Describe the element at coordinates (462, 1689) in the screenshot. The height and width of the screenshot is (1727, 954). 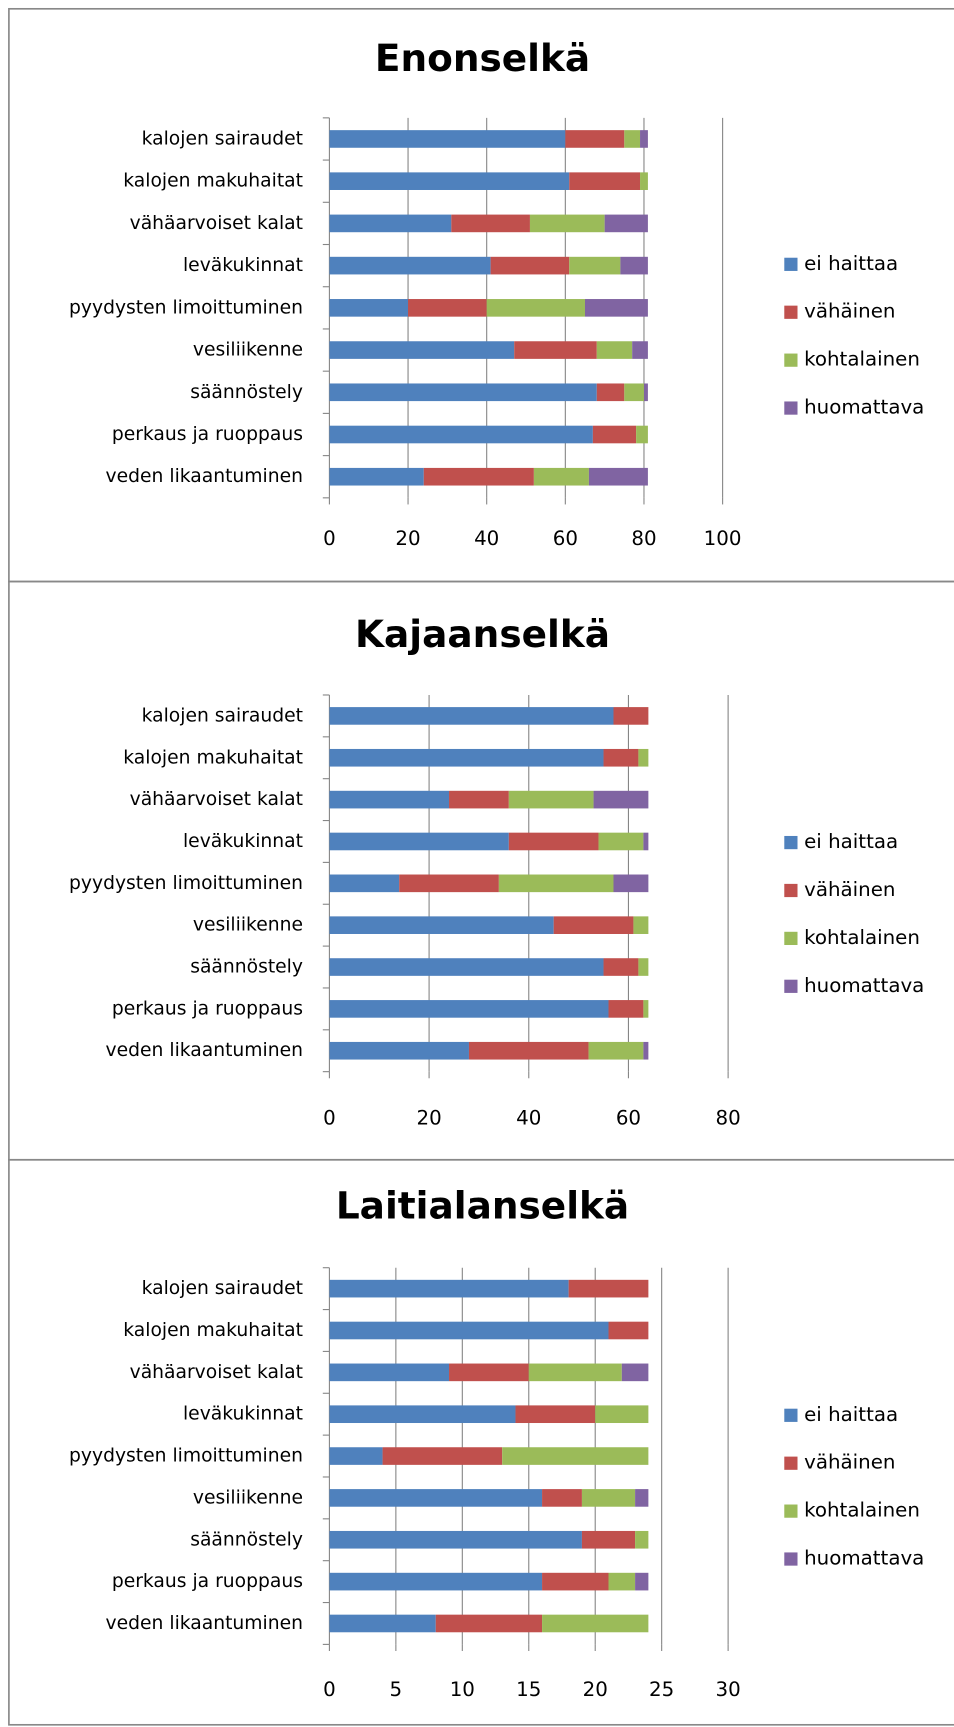
I see `x-tick-label: 10` at that location.